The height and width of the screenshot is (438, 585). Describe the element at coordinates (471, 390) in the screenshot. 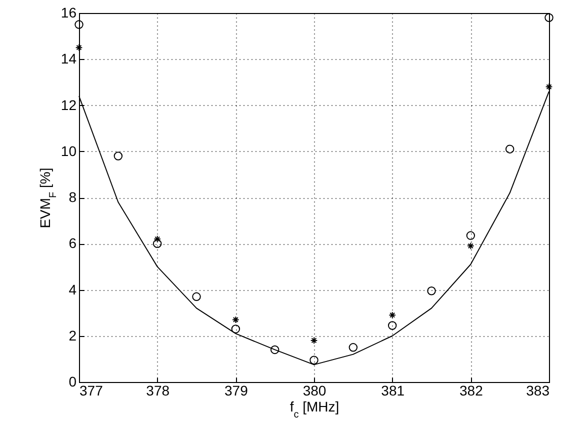

I see `x-tick-label: 382` at that location.